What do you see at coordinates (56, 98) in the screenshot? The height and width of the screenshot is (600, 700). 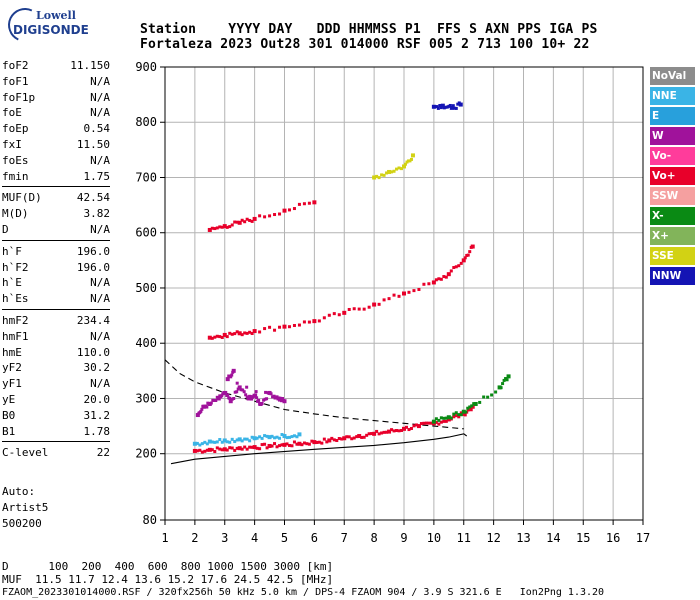 I see `param-row: foF1p N/A` at bounding box center [56, 98].